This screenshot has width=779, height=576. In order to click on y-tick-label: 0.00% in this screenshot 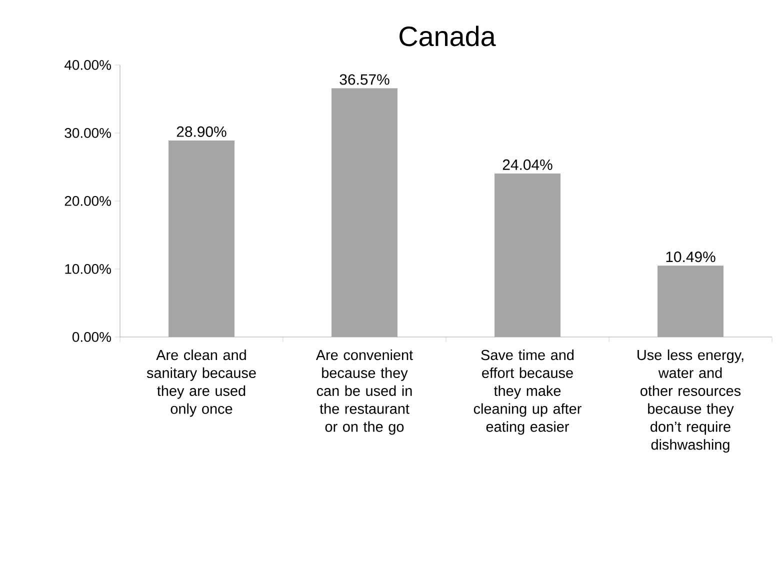, I will do `click(91, 337)`.